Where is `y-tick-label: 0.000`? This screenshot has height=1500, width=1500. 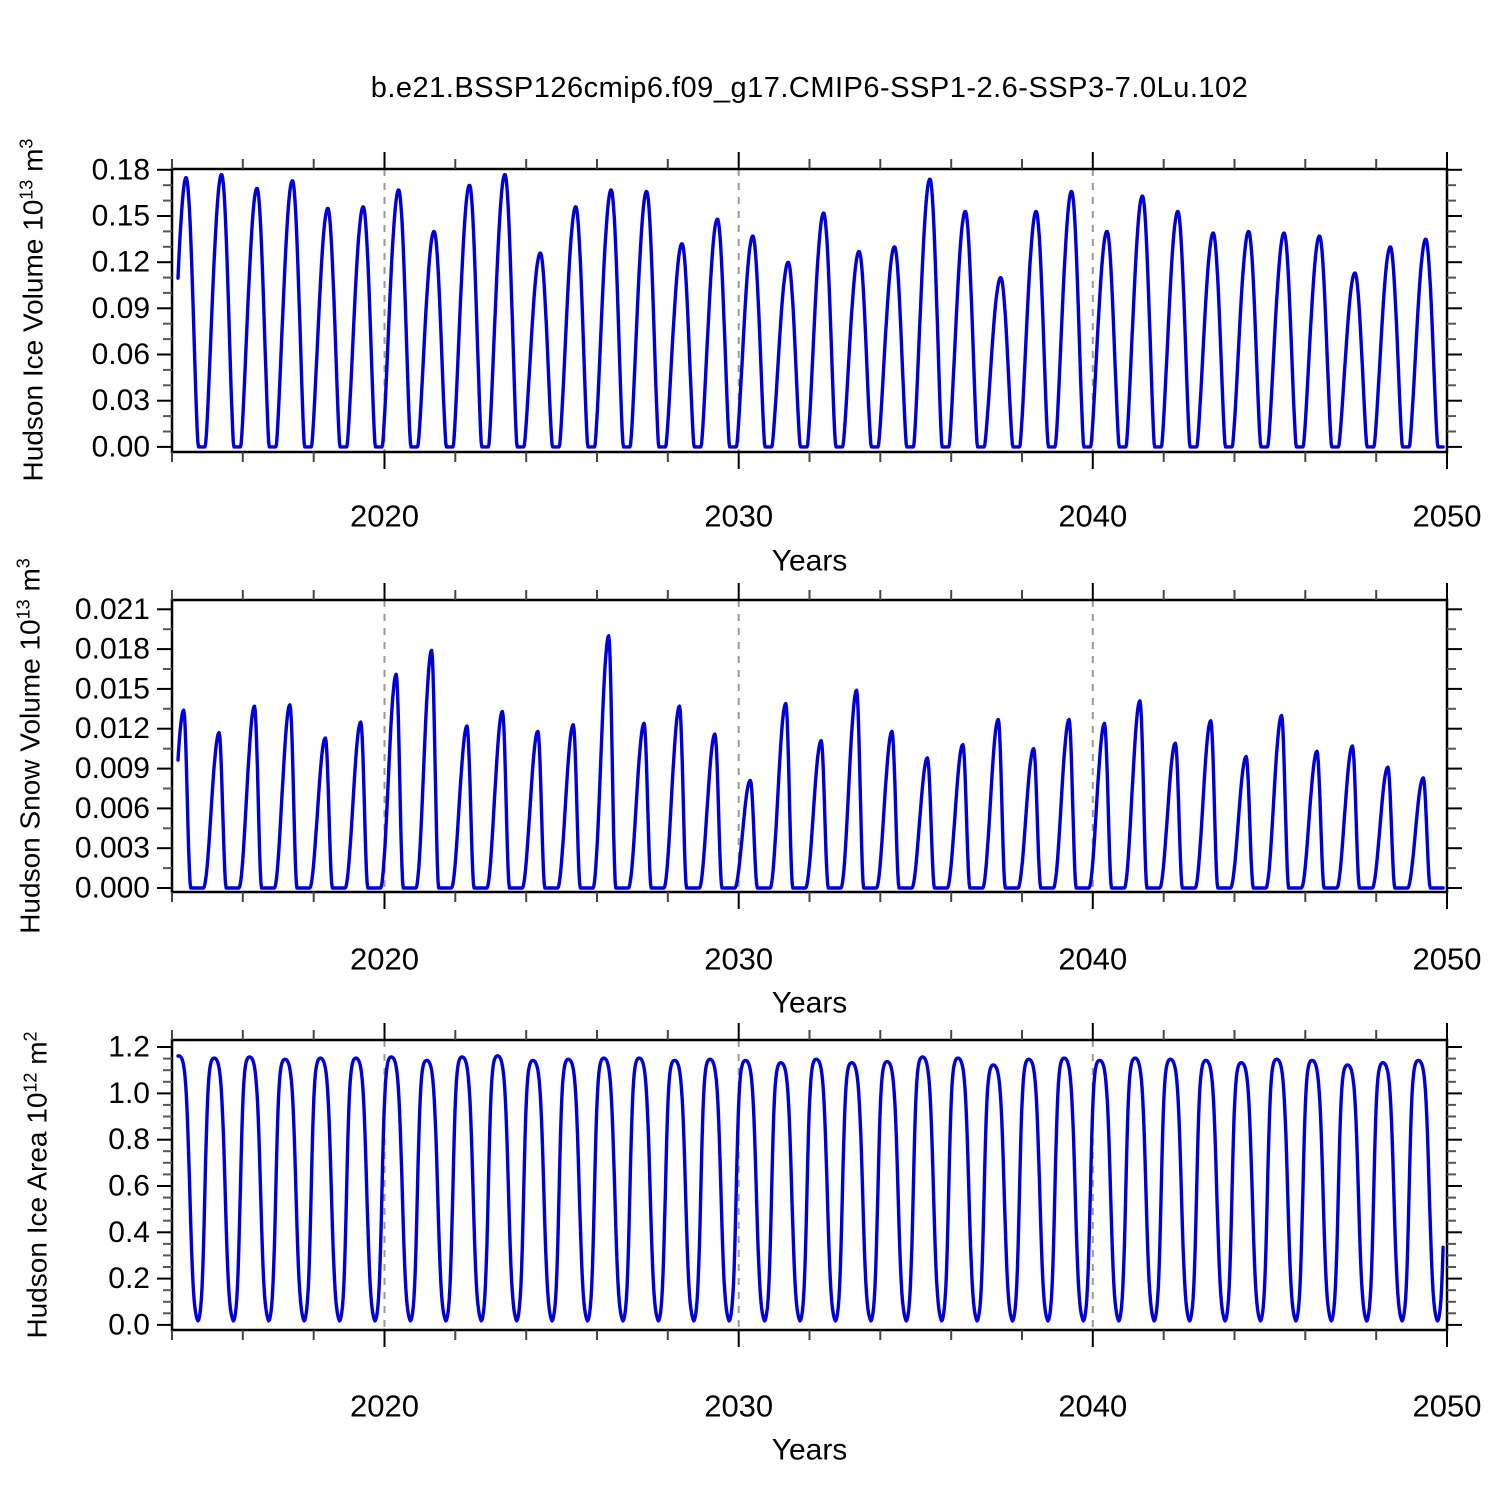
y-tick-label: 0.000 is located at coordinates (112, 888).